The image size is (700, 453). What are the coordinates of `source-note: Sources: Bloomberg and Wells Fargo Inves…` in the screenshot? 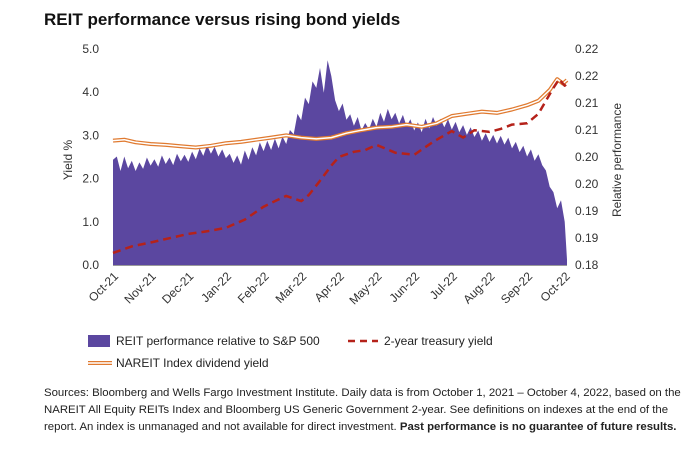 It's located at (367, 410).